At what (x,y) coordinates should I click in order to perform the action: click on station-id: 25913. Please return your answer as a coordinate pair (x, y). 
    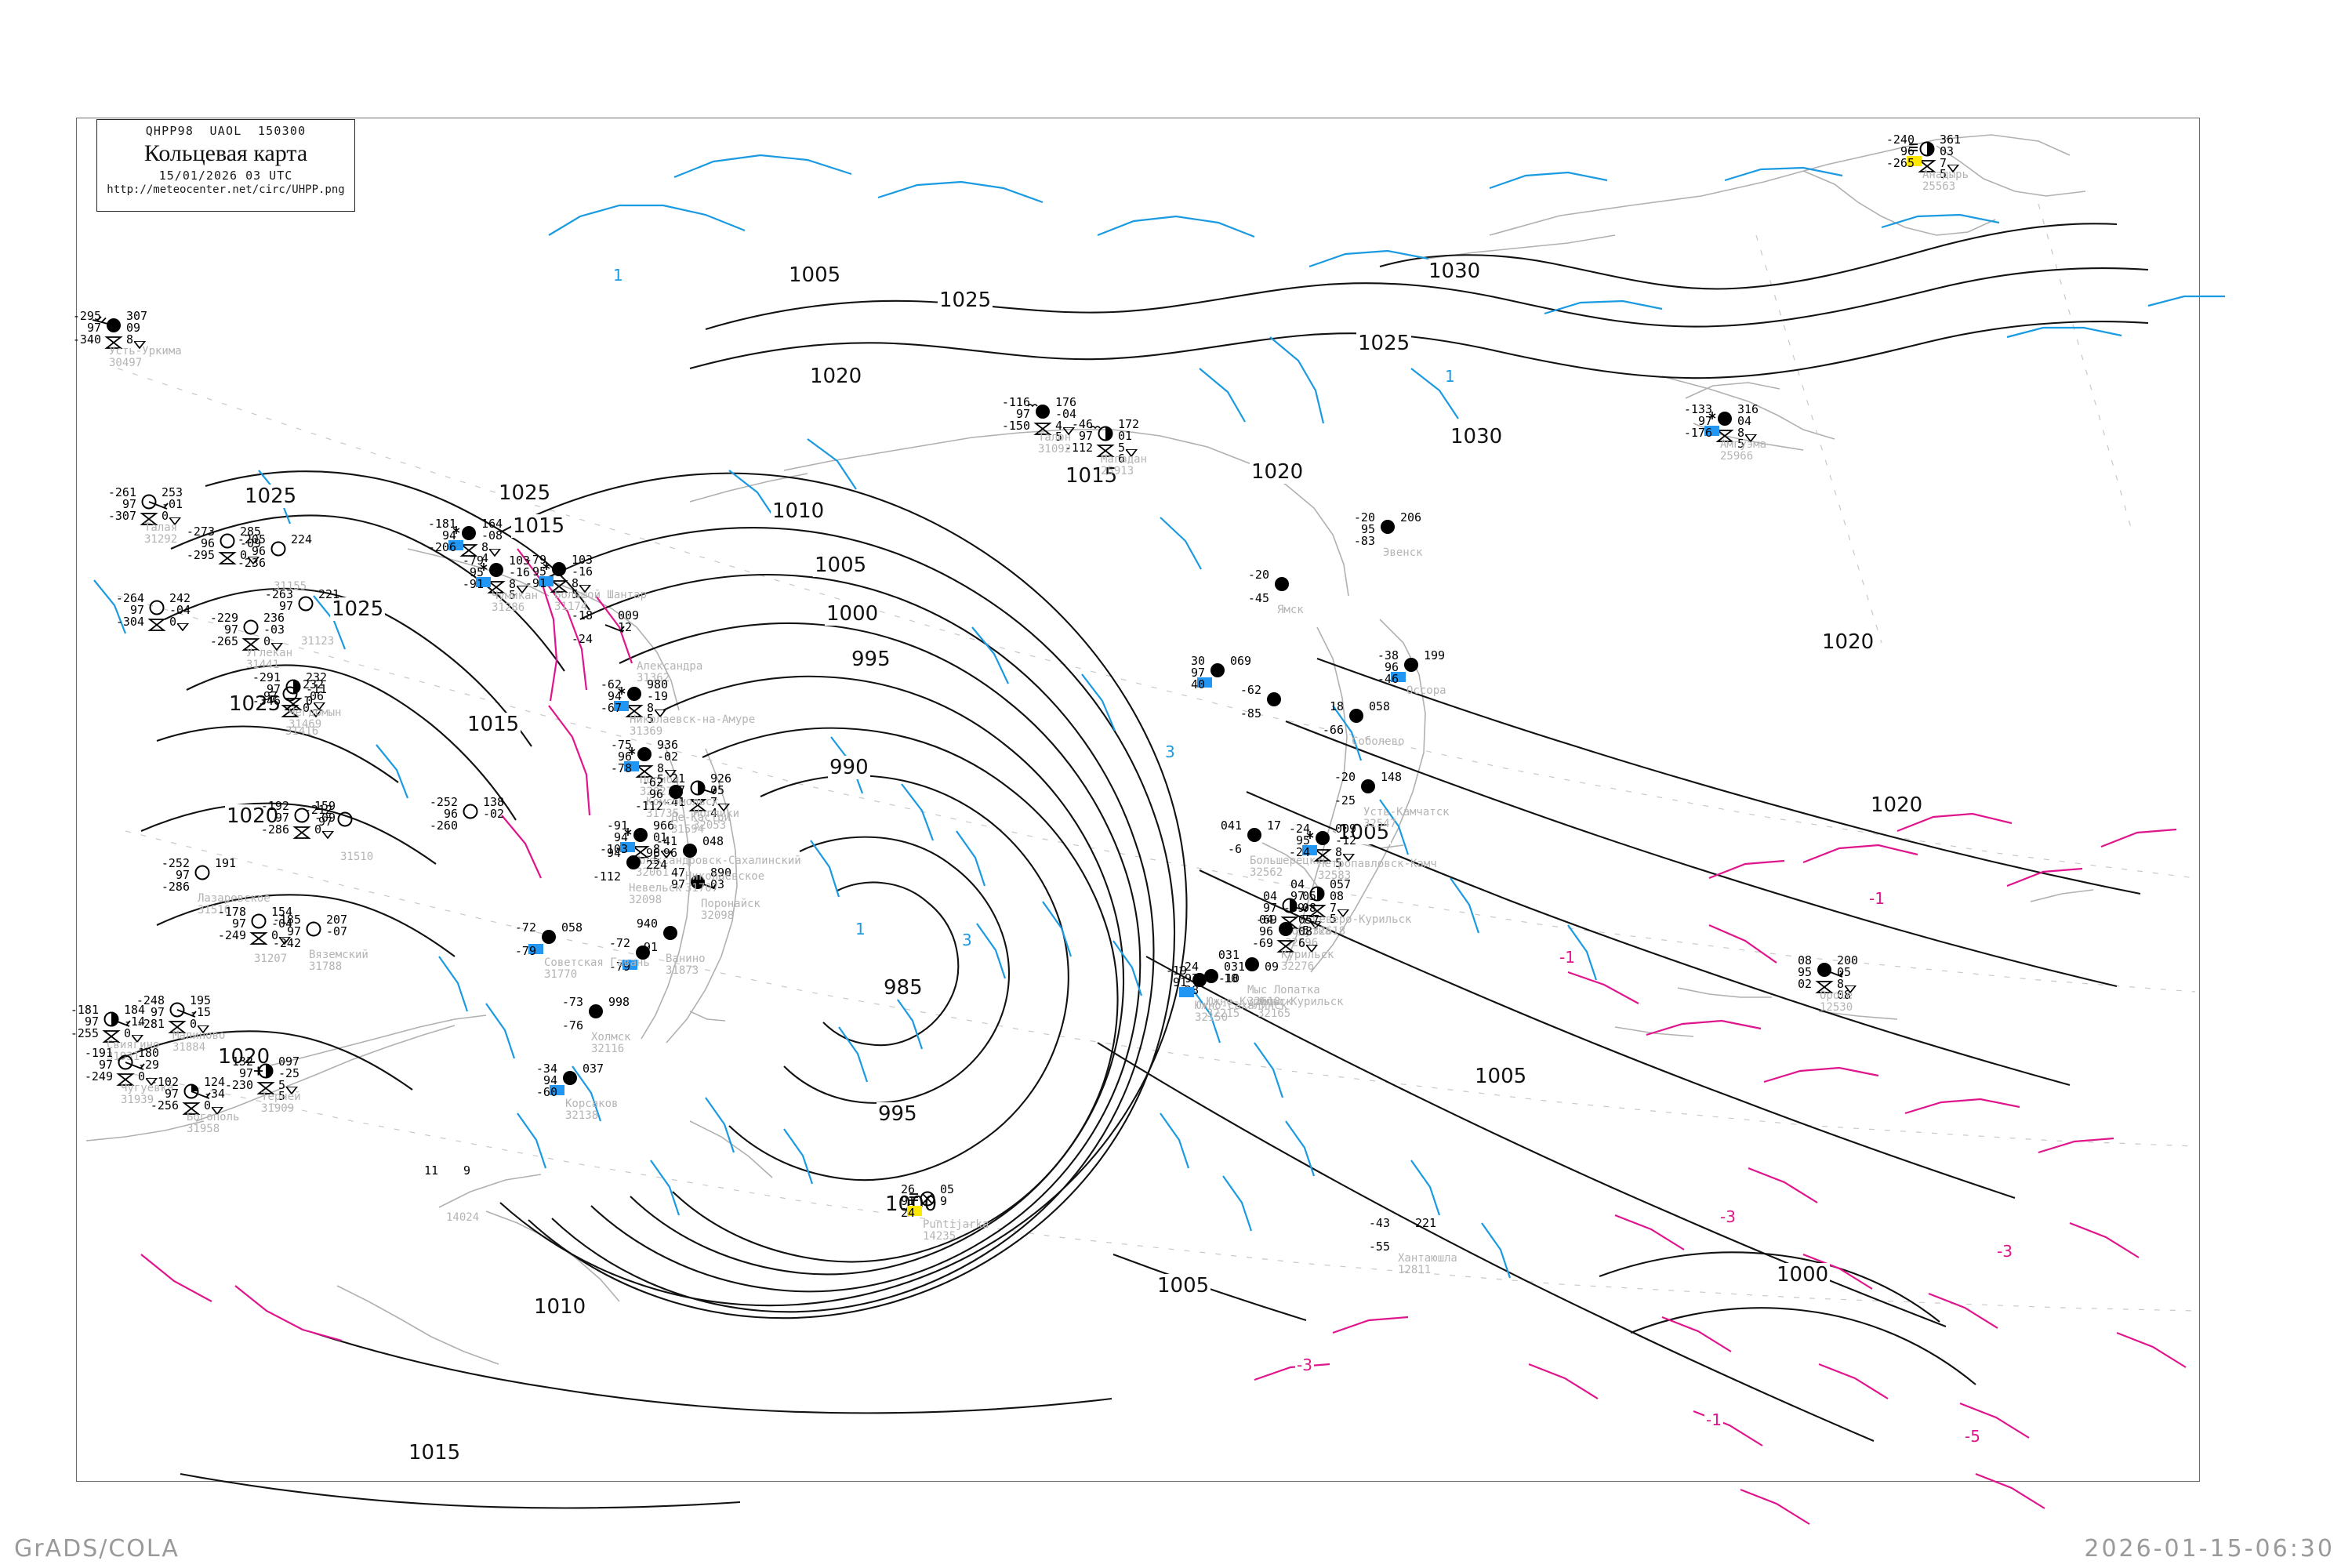
    Looking at the image, I should click on (1117, 471).